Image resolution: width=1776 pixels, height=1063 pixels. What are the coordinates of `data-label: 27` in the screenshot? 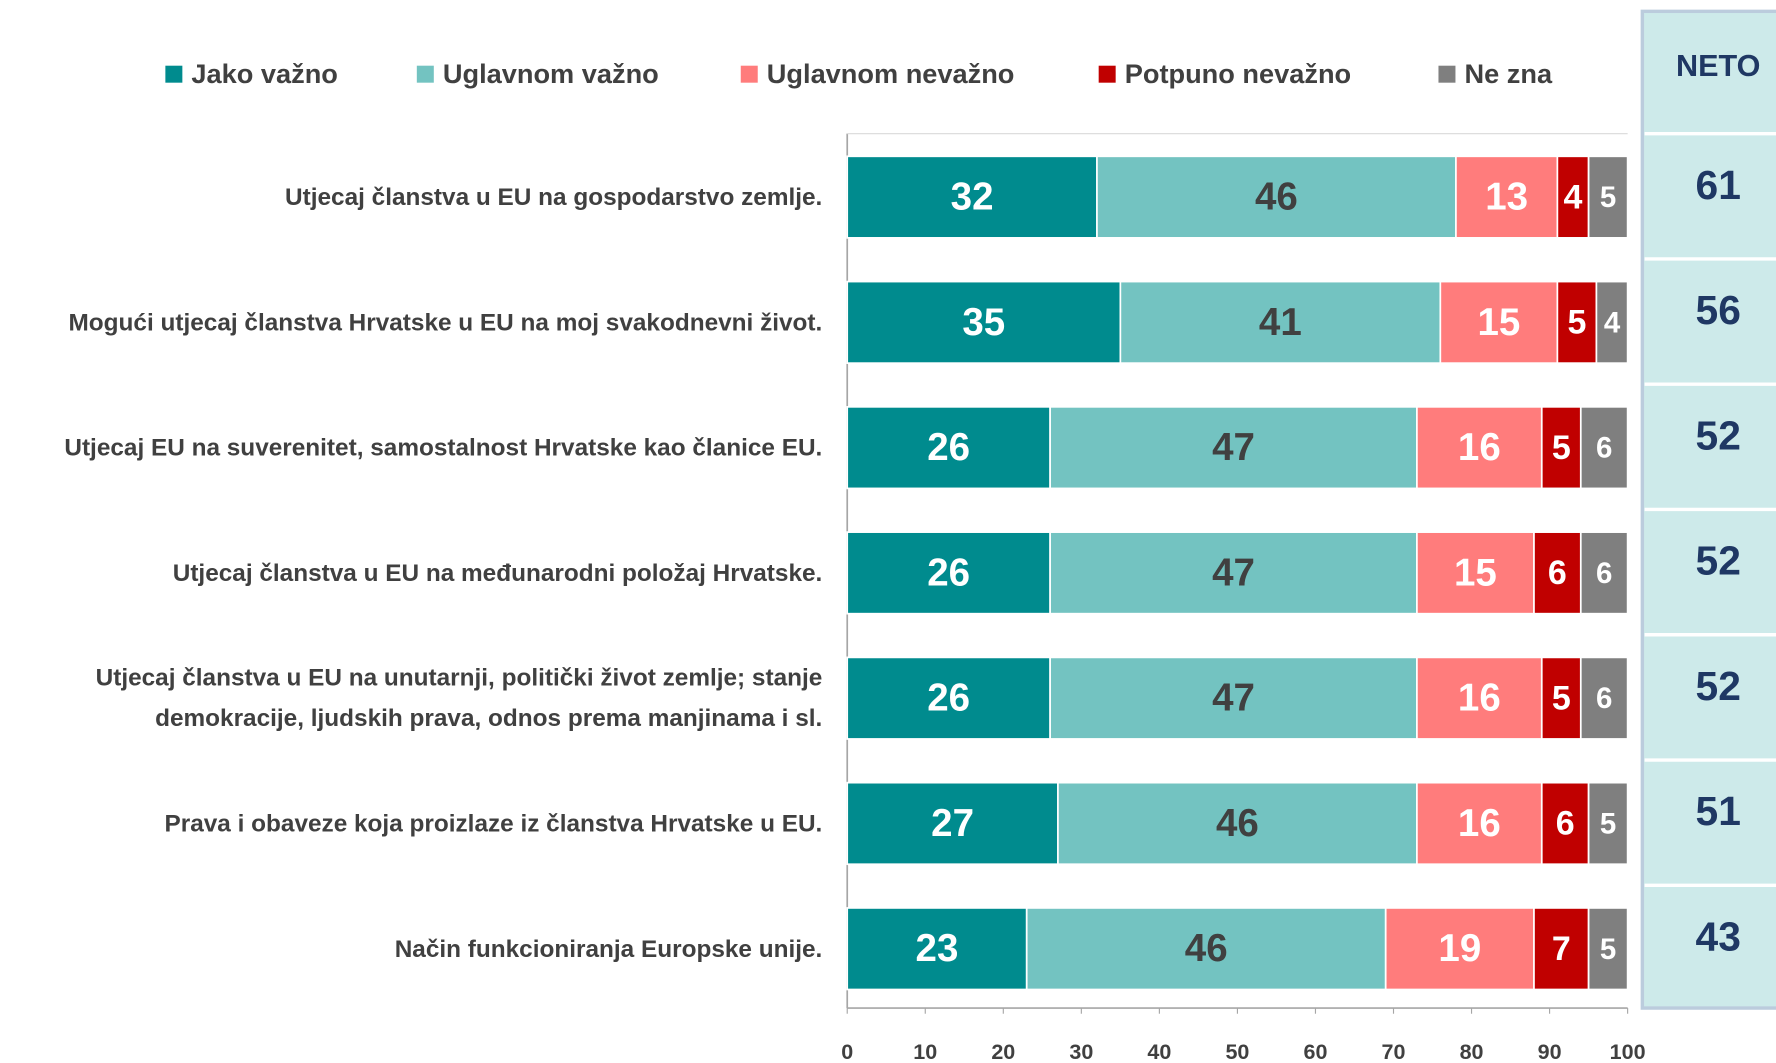 It's located at (952, 823).